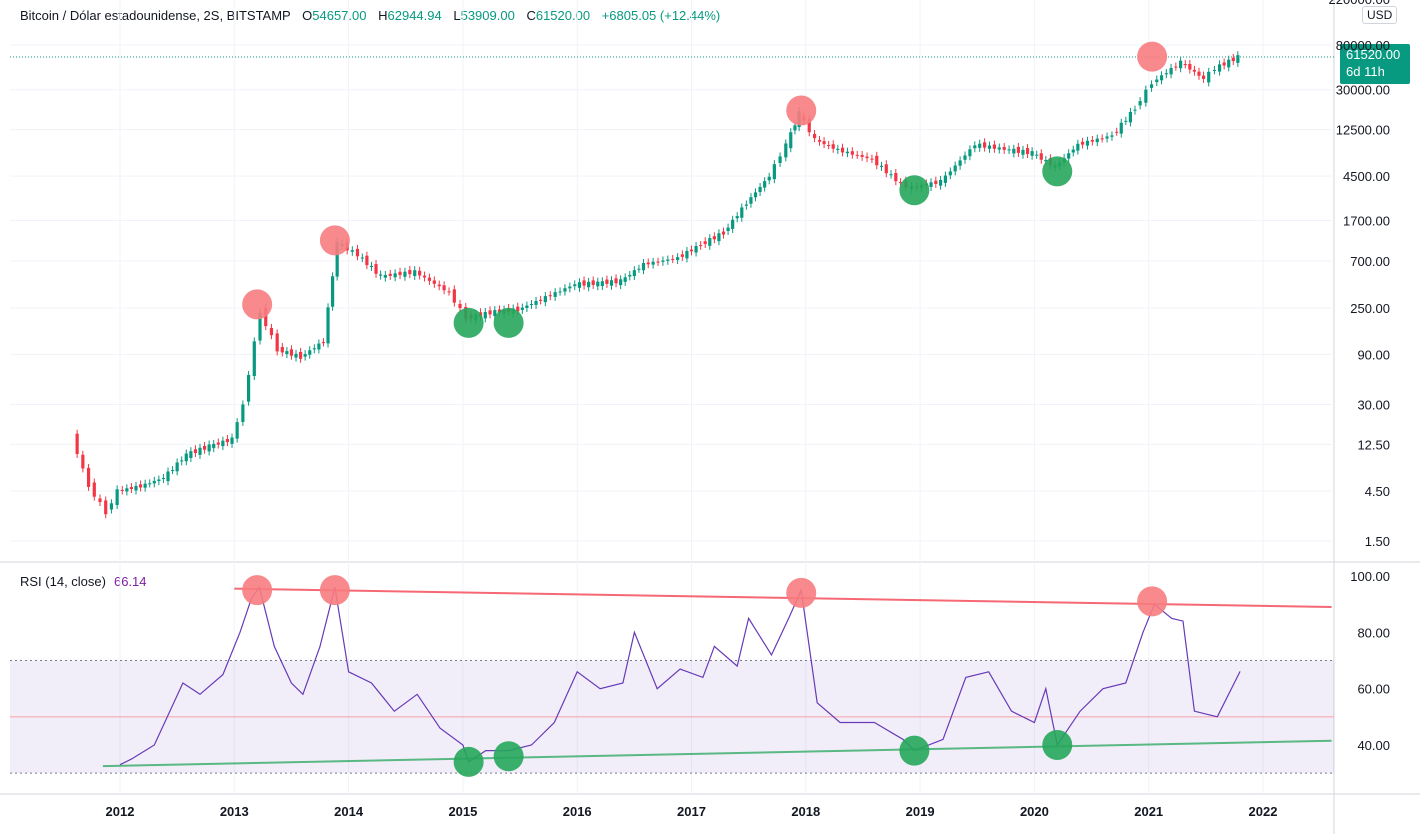 The height and width of the screenshot is (834, 1420). Describe the element at coordinates (1373, 632) in the screenshot. I see `rsi-tick-label: 80.00` at that location.